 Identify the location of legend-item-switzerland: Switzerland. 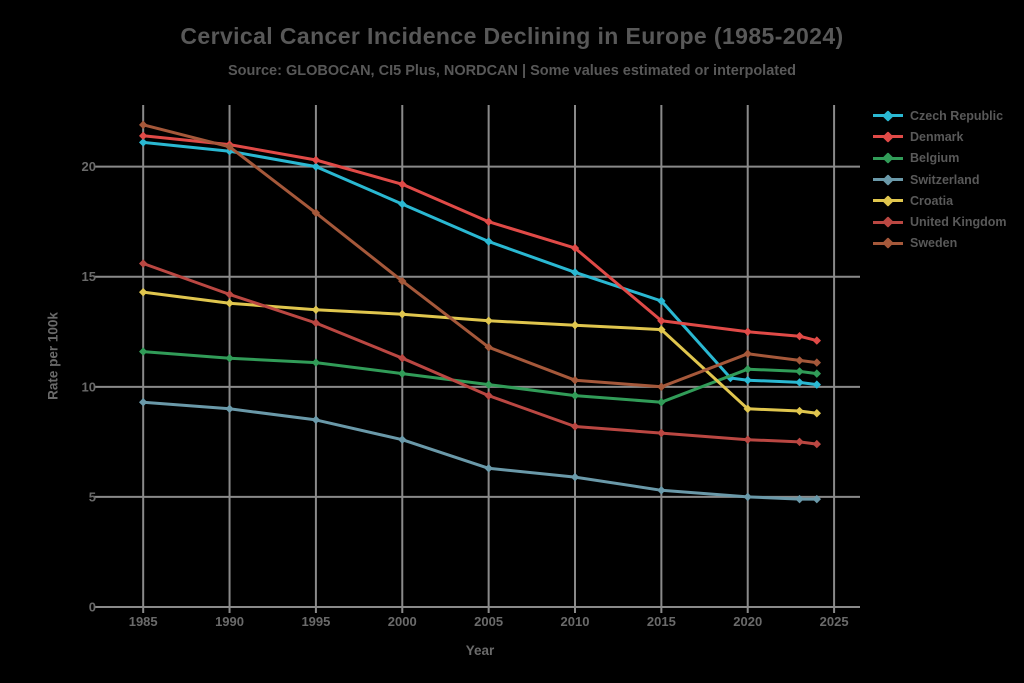
(940, 179).